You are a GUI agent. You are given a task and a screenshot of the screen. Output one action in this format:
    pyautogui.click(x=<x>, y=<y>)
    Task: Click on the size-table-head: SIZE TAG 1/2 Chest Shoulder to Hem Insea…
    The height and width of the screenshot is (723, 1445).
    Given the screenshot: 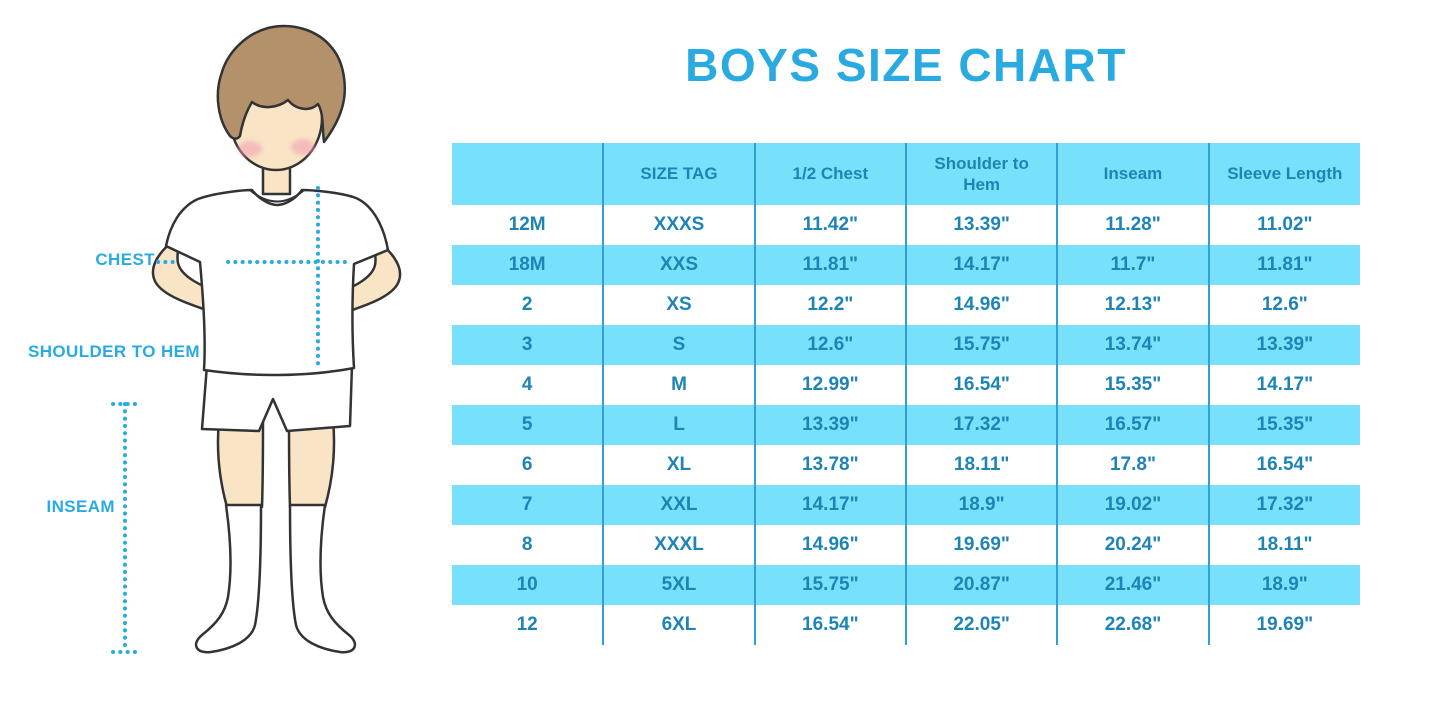 What is the action you would take?
    pyautogui.click(x=906, y=174)
    